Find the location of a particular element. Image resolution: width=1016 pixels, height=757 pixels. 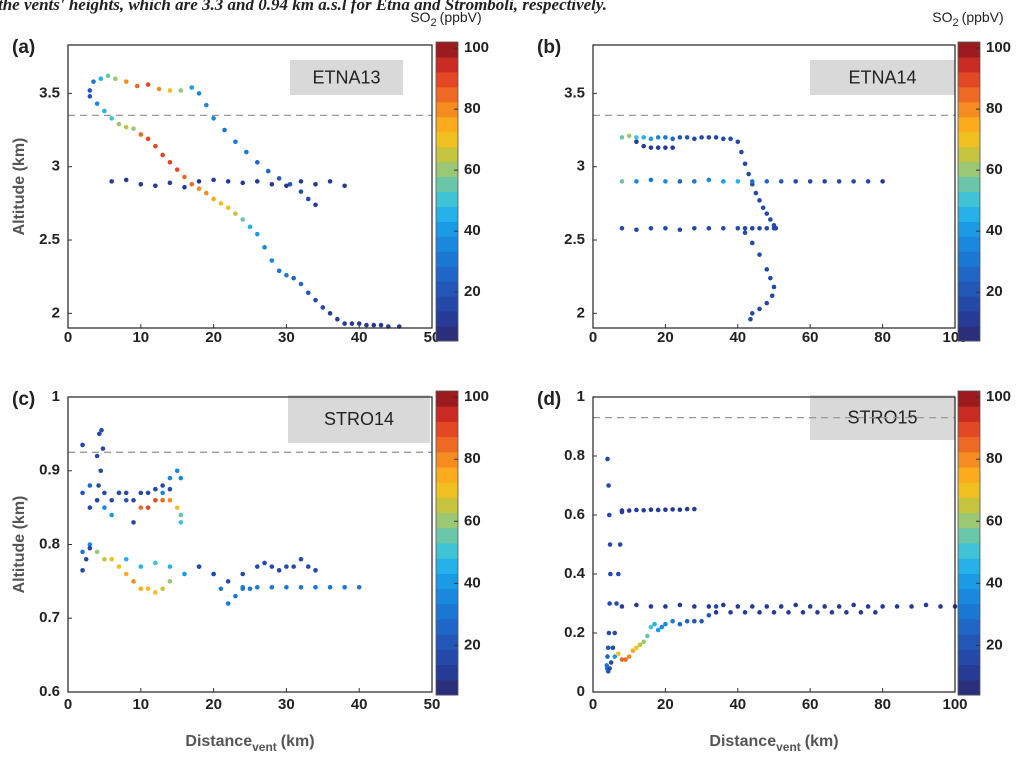

x-axis-label-unit: (km) is located at coordinates (298, 741).